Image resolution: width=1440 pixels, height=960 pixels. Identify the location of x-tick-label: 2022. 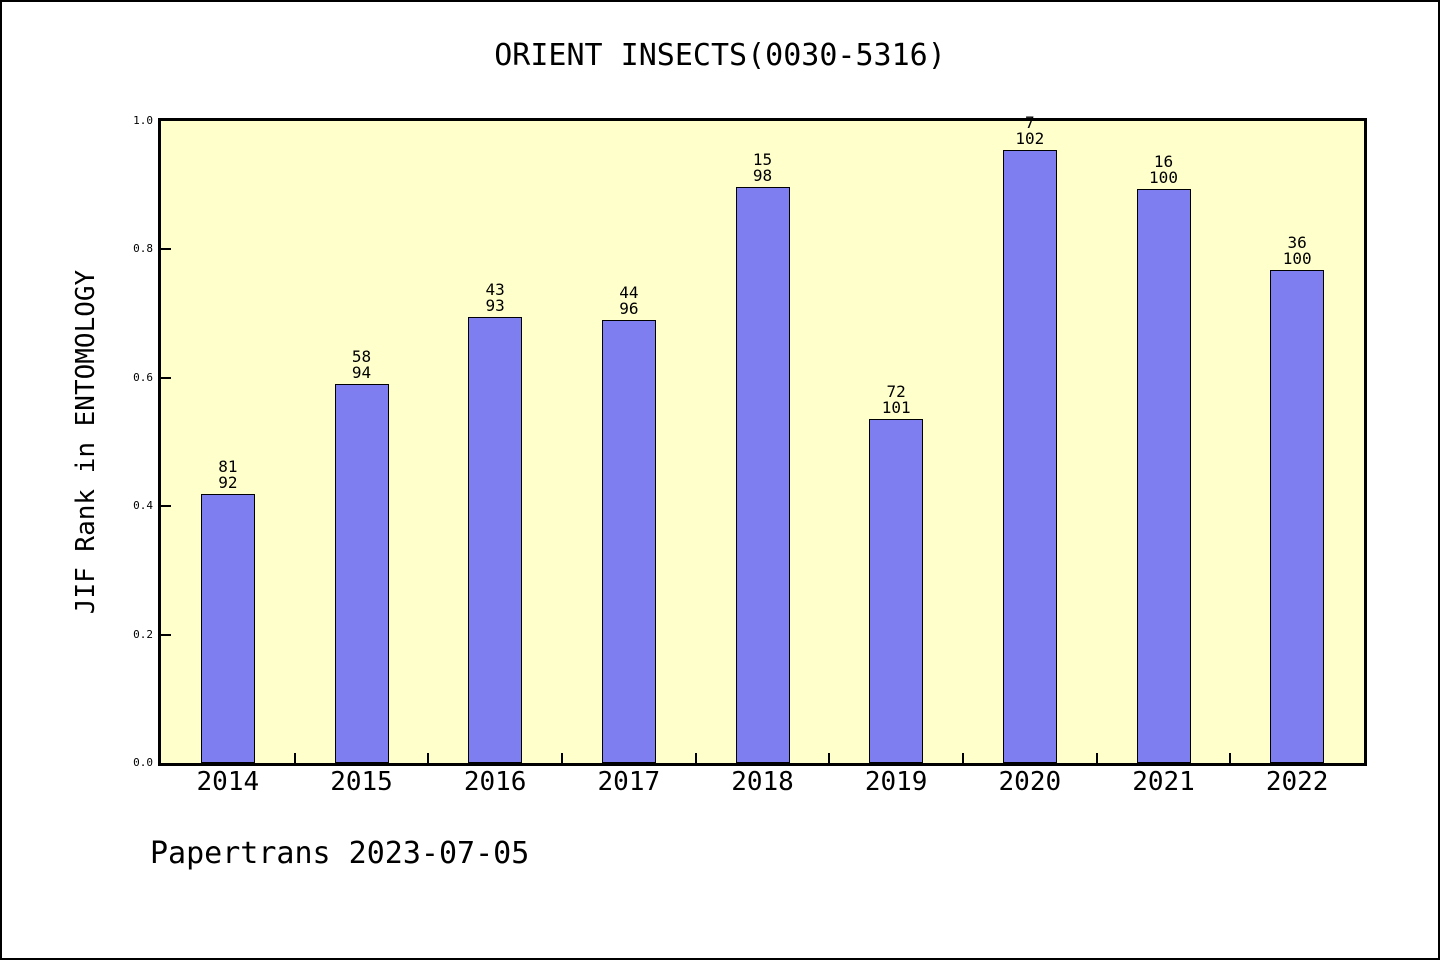
(1297, 782).